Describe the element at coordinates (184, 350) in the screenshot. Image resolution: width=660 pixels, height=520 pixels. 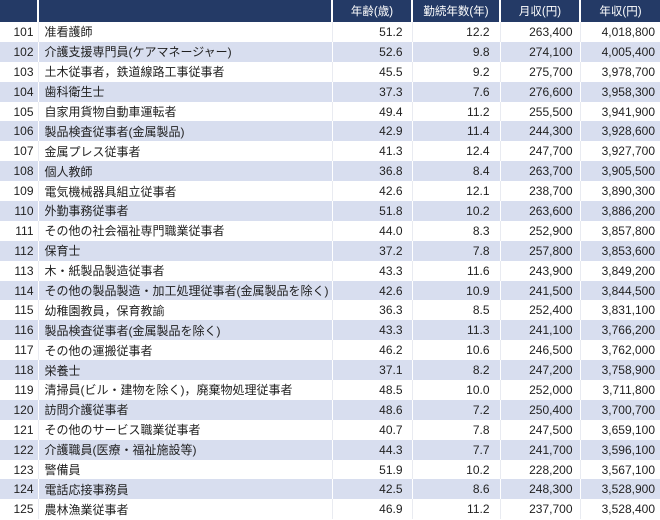
I see `occupation-cell: その他の運搬従事者` at that location.